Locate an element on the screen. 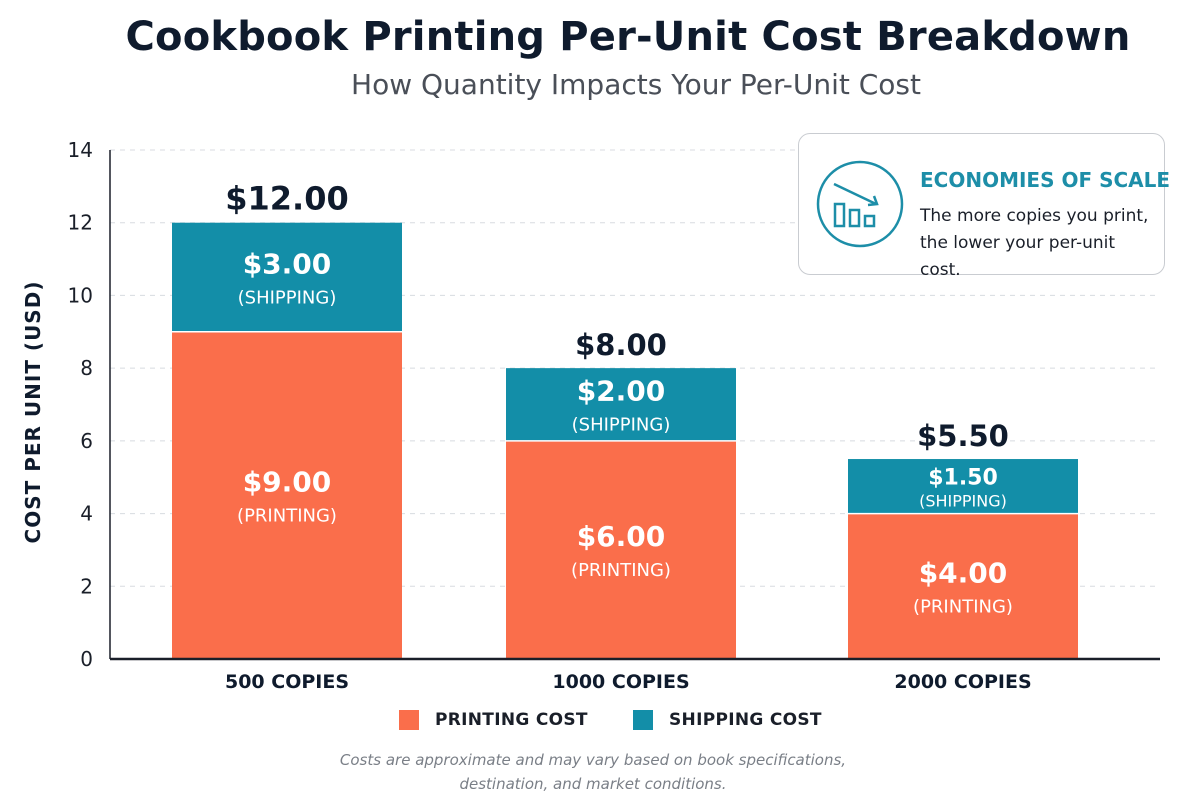 This screenshot has width=1200, height=800. bar-total-label: $12.00 is located at coordinates (286, 199).